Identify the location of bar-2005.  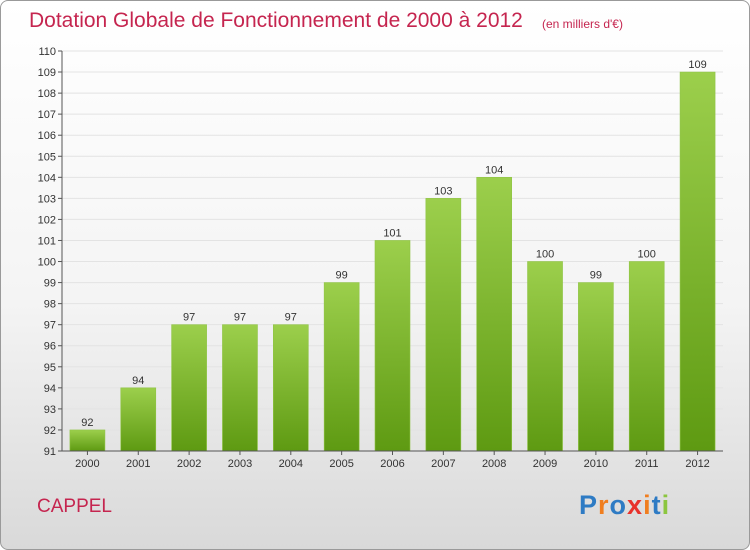
(341, 367).